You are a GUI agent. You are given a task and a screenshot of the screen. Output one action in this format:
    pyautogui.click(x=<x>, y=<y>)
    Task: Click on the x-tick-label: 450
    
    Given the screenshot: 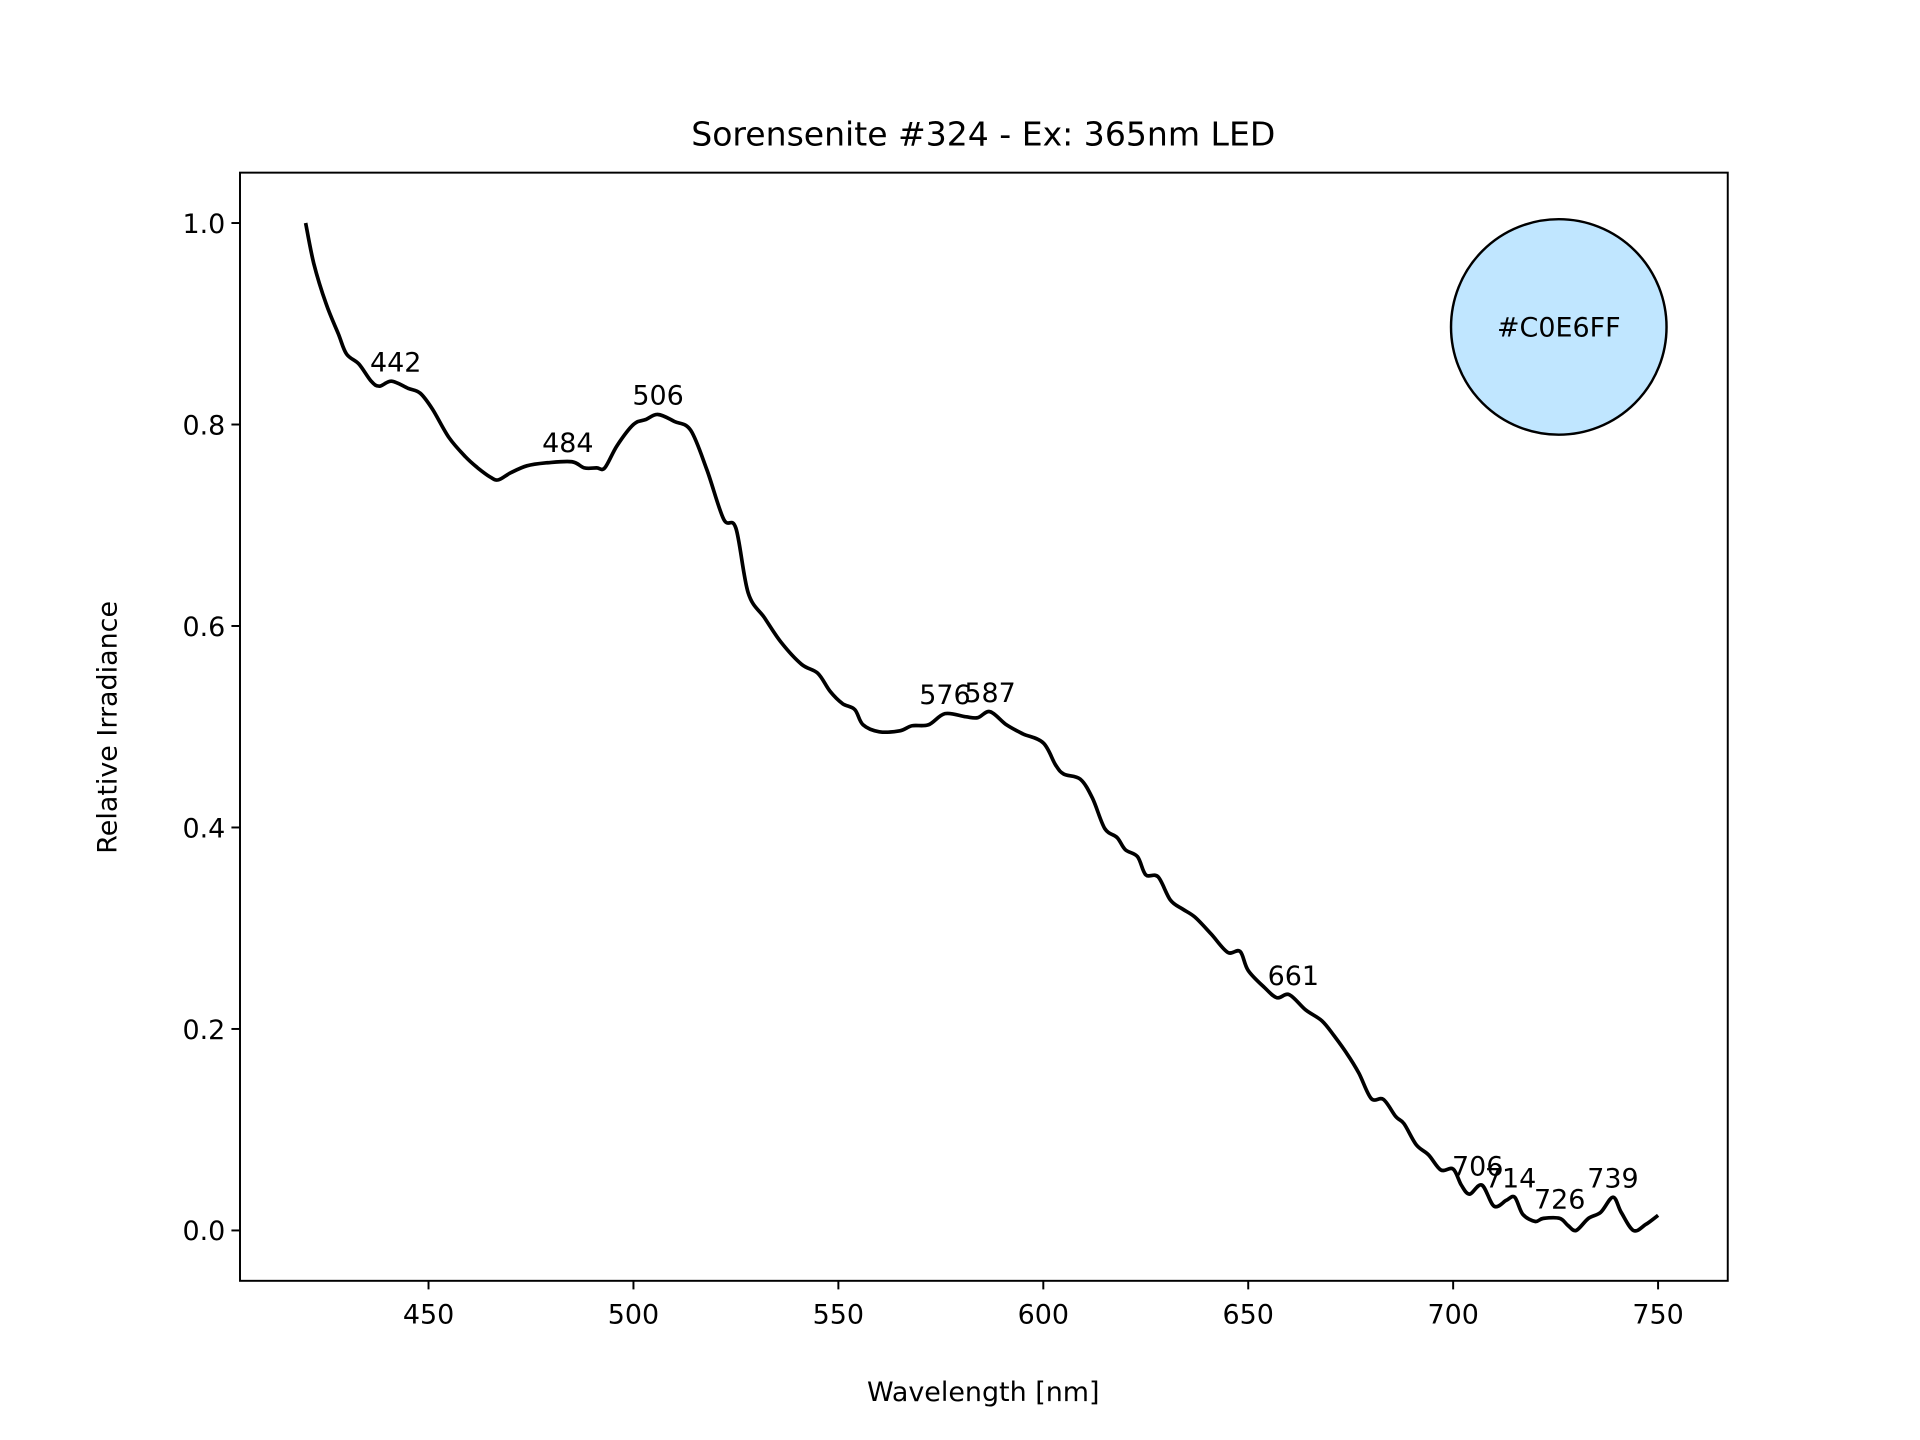 What is the action you would take?
    pyautogui.click(x=428, y=1315)
    